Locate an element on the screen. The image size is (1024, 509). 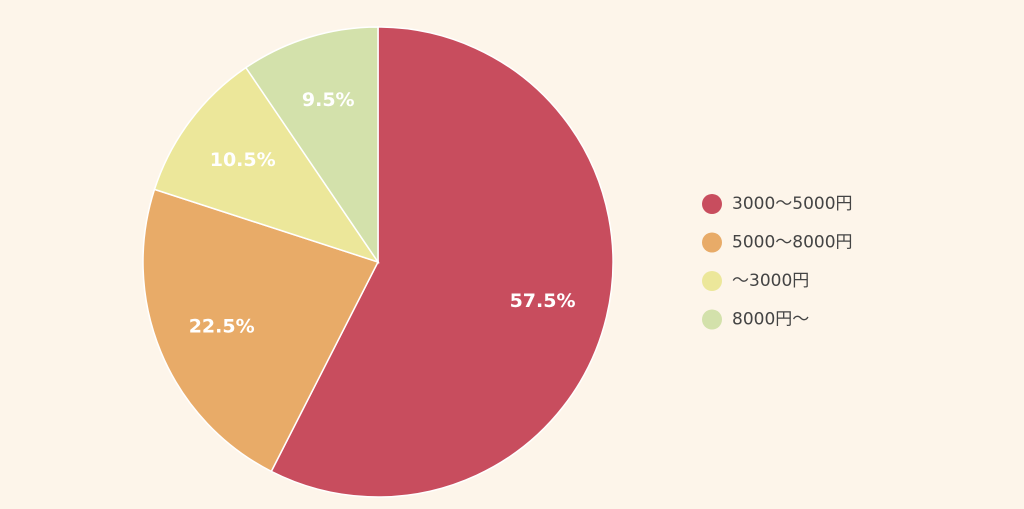
slice-label: 10.5% is located at coordinates (243, 160).